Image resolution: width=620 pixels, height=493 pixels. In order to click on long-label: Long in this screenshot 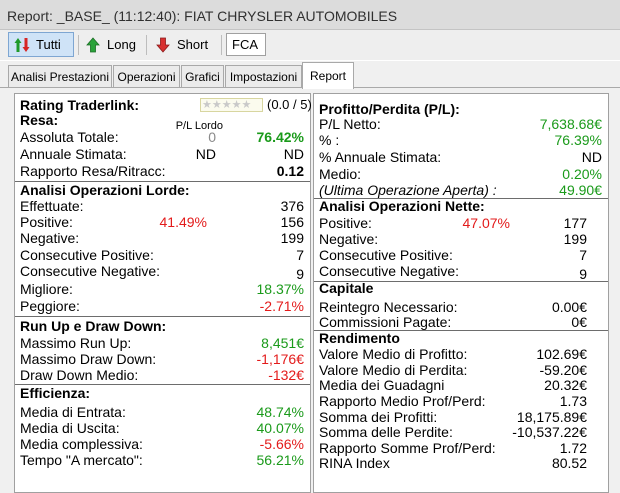, I will do `click(121, 44)`.